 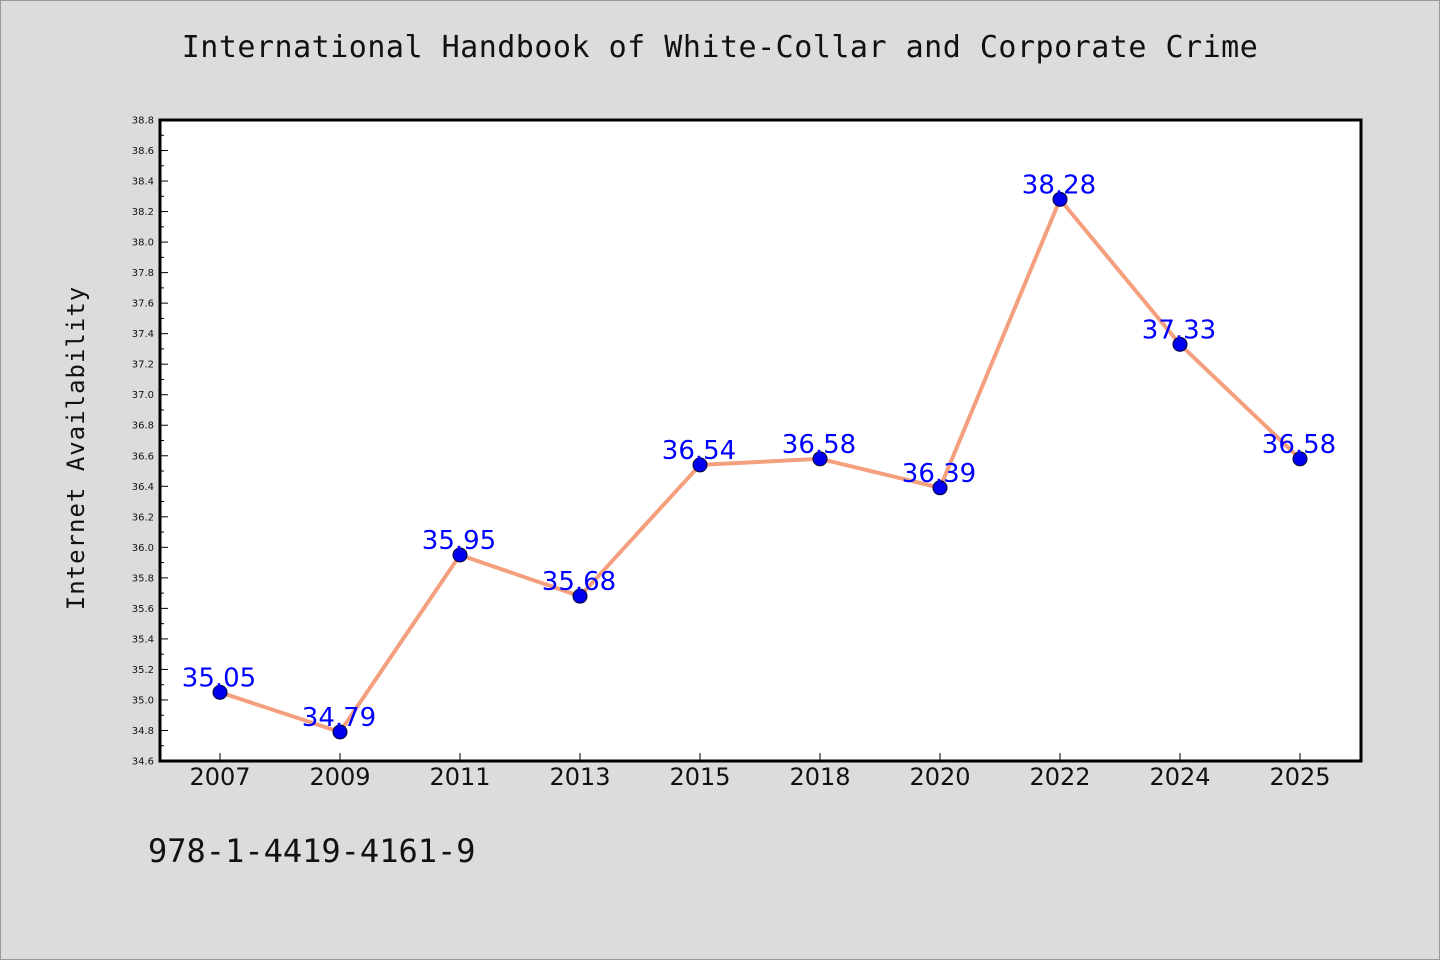 I want to click on x-tick-label: 2018, so click(x=819, y=777).